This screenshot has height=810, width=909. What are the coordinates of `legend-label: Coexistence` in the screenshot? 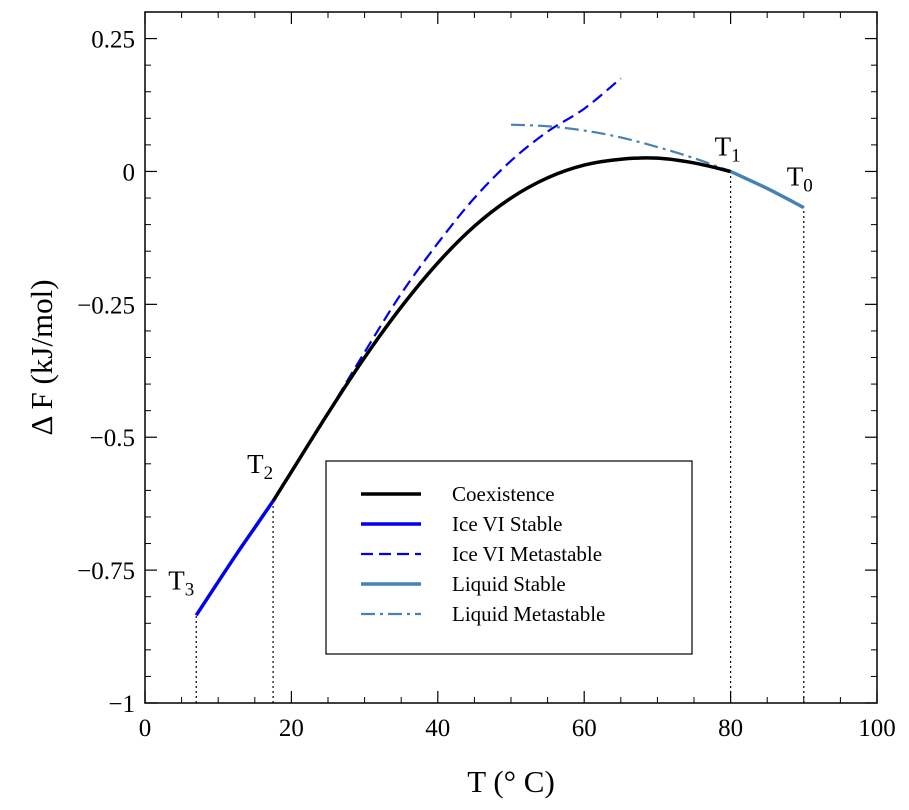 It's located at (503, 494).